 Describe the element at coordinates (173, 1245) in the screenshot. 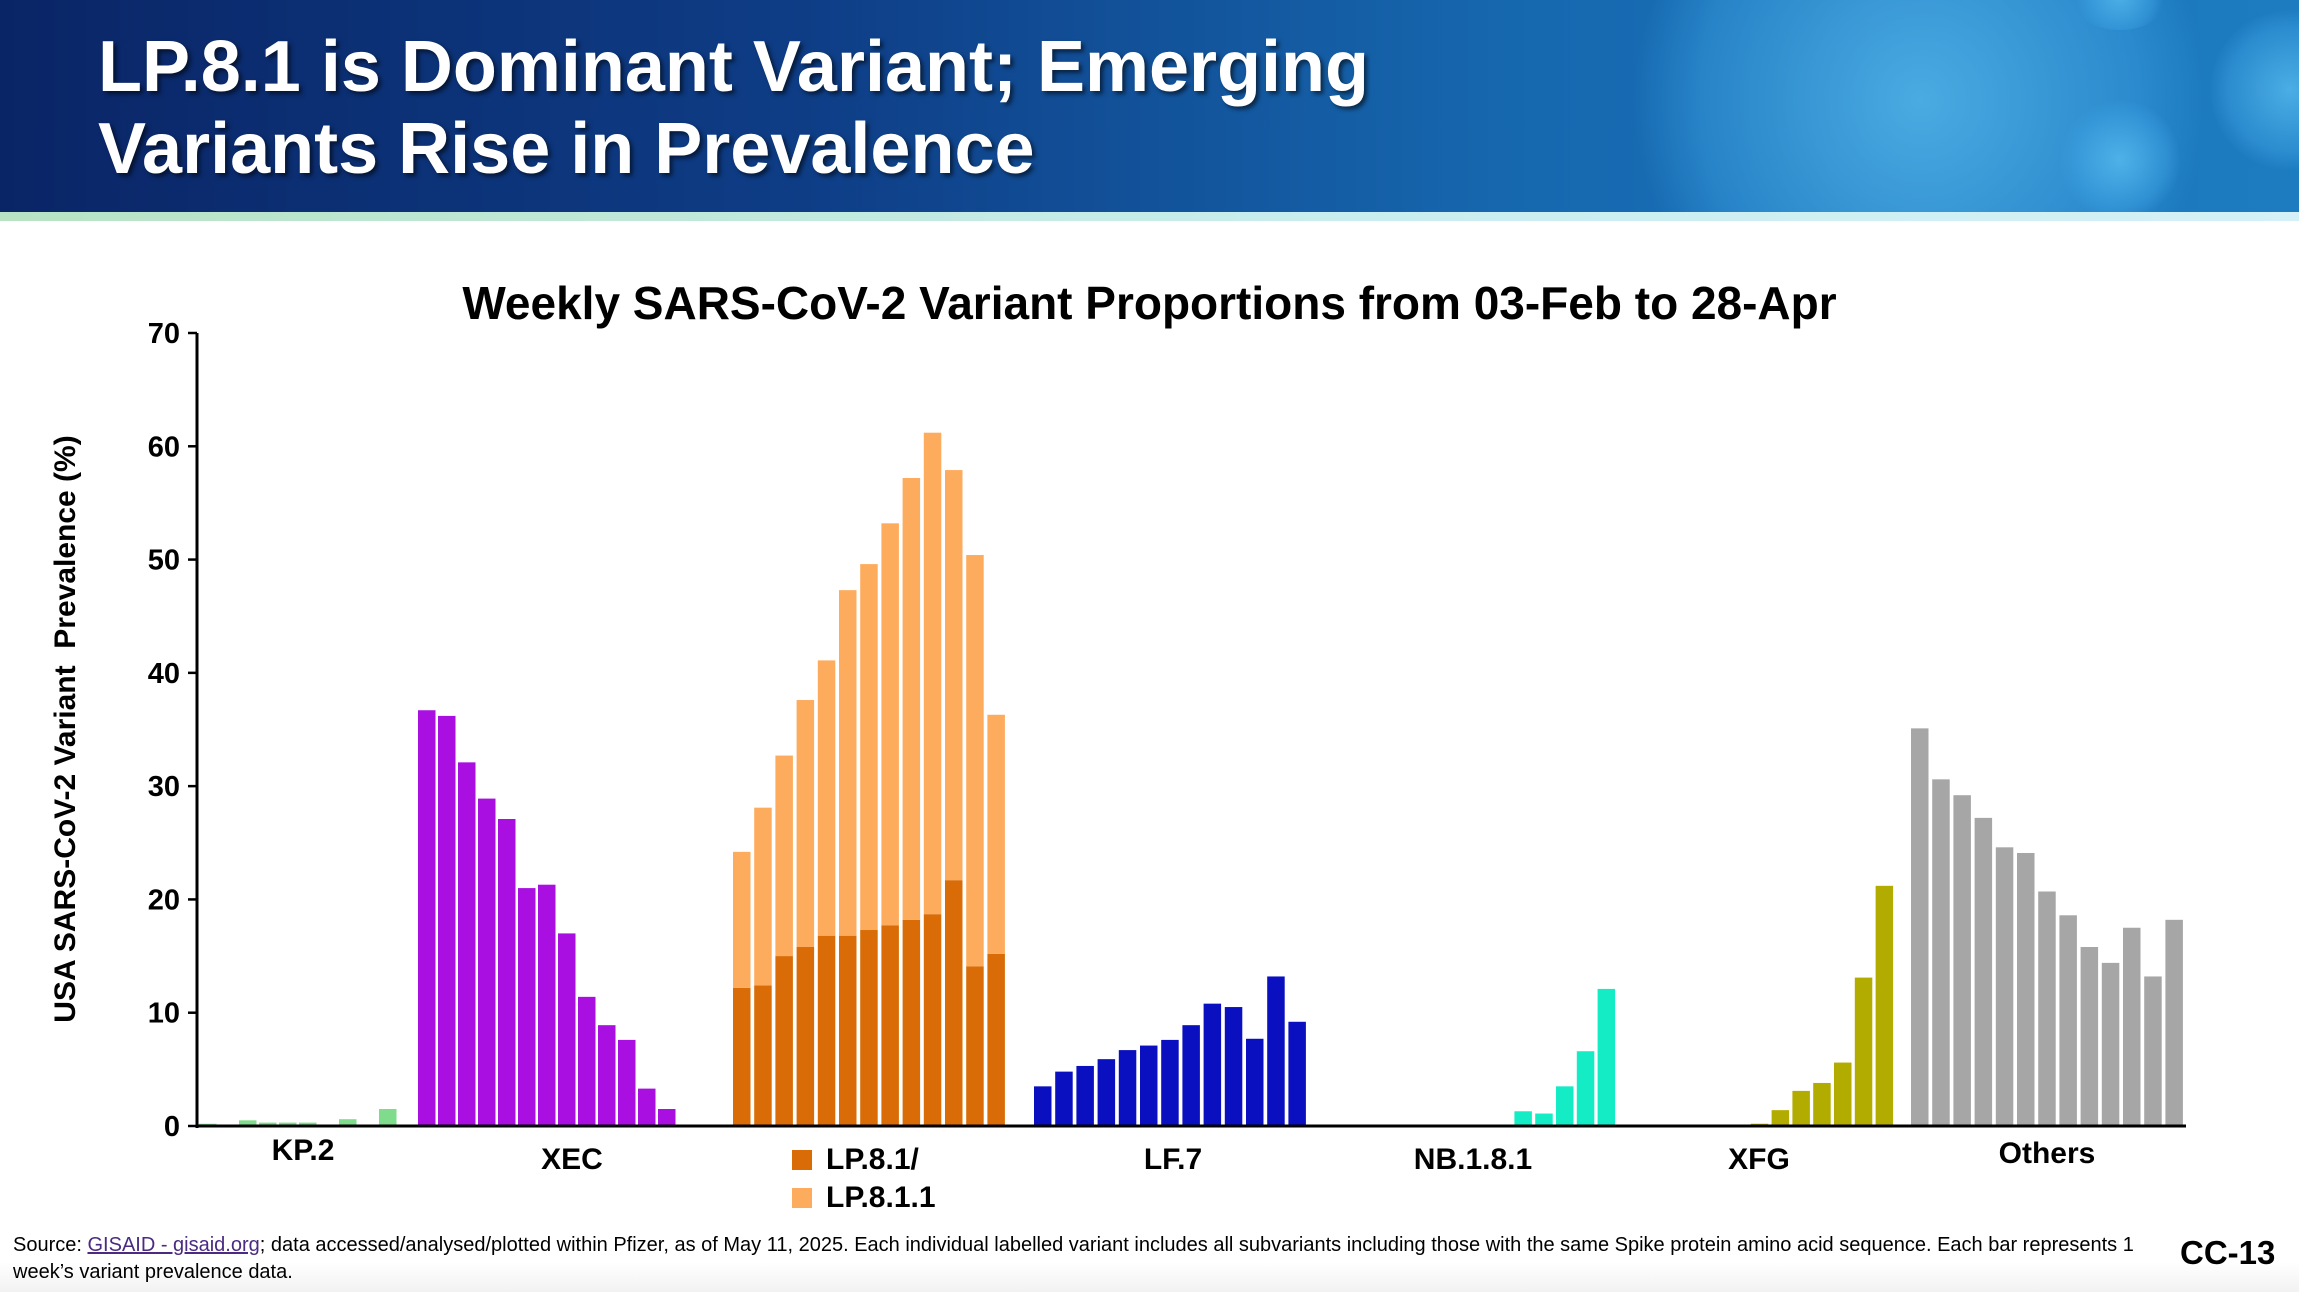

I see `gisaid-link: GISAID - gisaid.org` at that location.